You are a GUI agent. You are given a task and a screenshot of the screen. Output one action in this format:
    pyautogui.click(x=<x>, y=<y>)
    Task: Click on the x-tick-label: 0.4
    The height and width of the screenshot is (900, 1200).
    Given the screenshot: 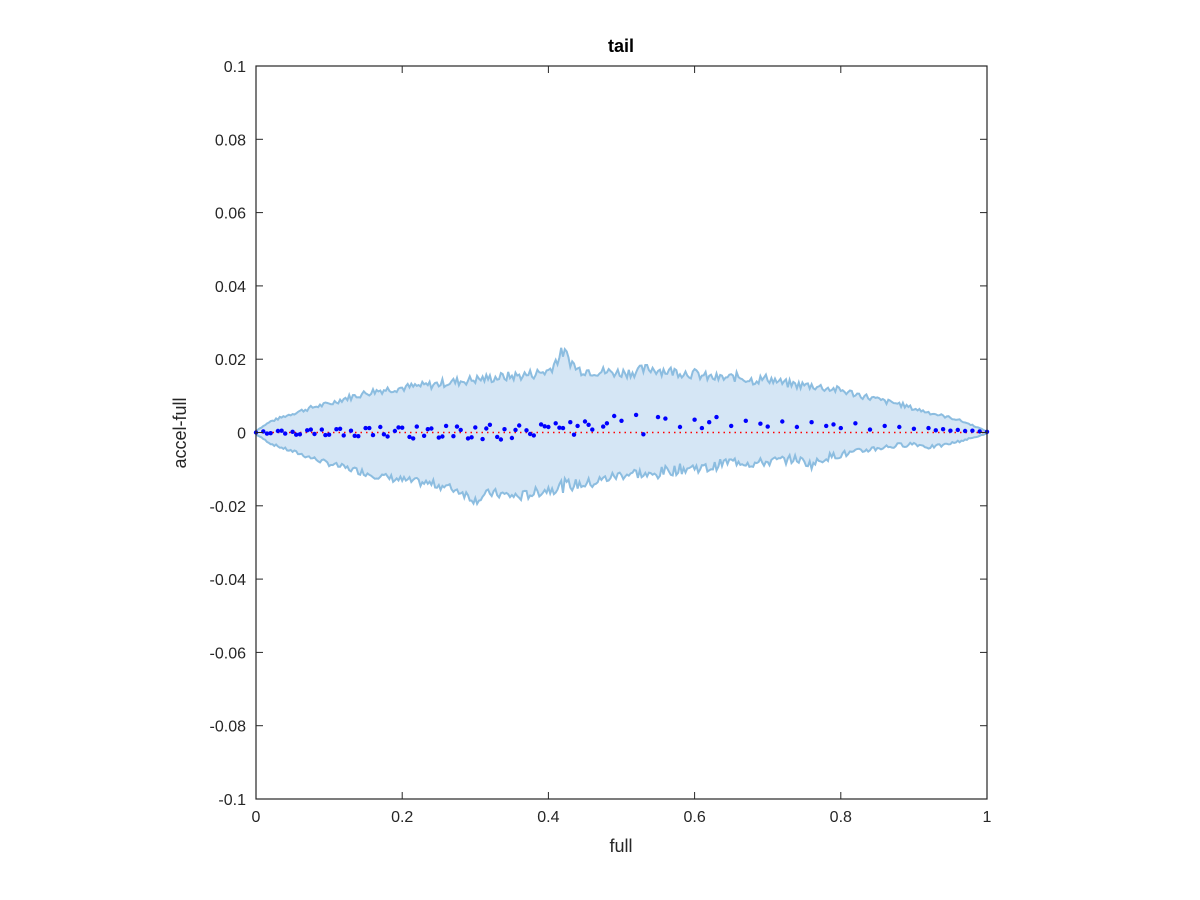 What is the action you would take?
    pyautogui.click(x=548, y=817)
    